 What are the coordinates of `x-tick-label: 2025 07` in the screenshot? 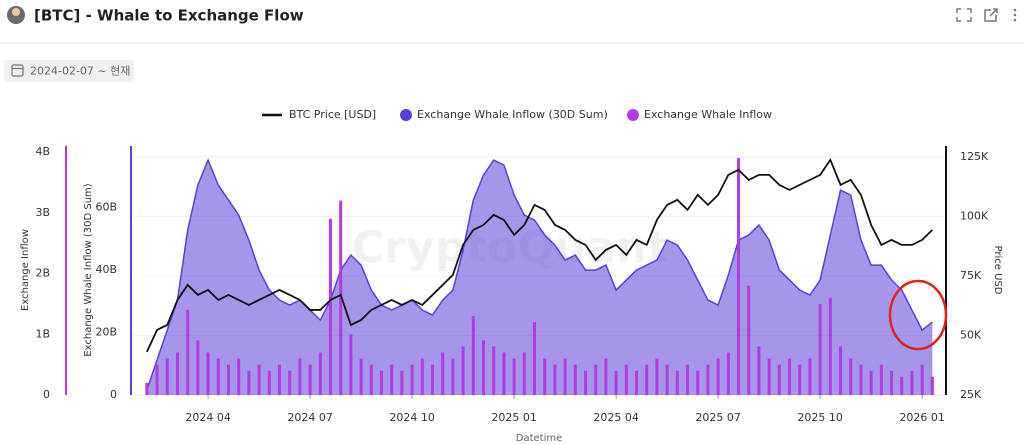 It's located at (718, 417).